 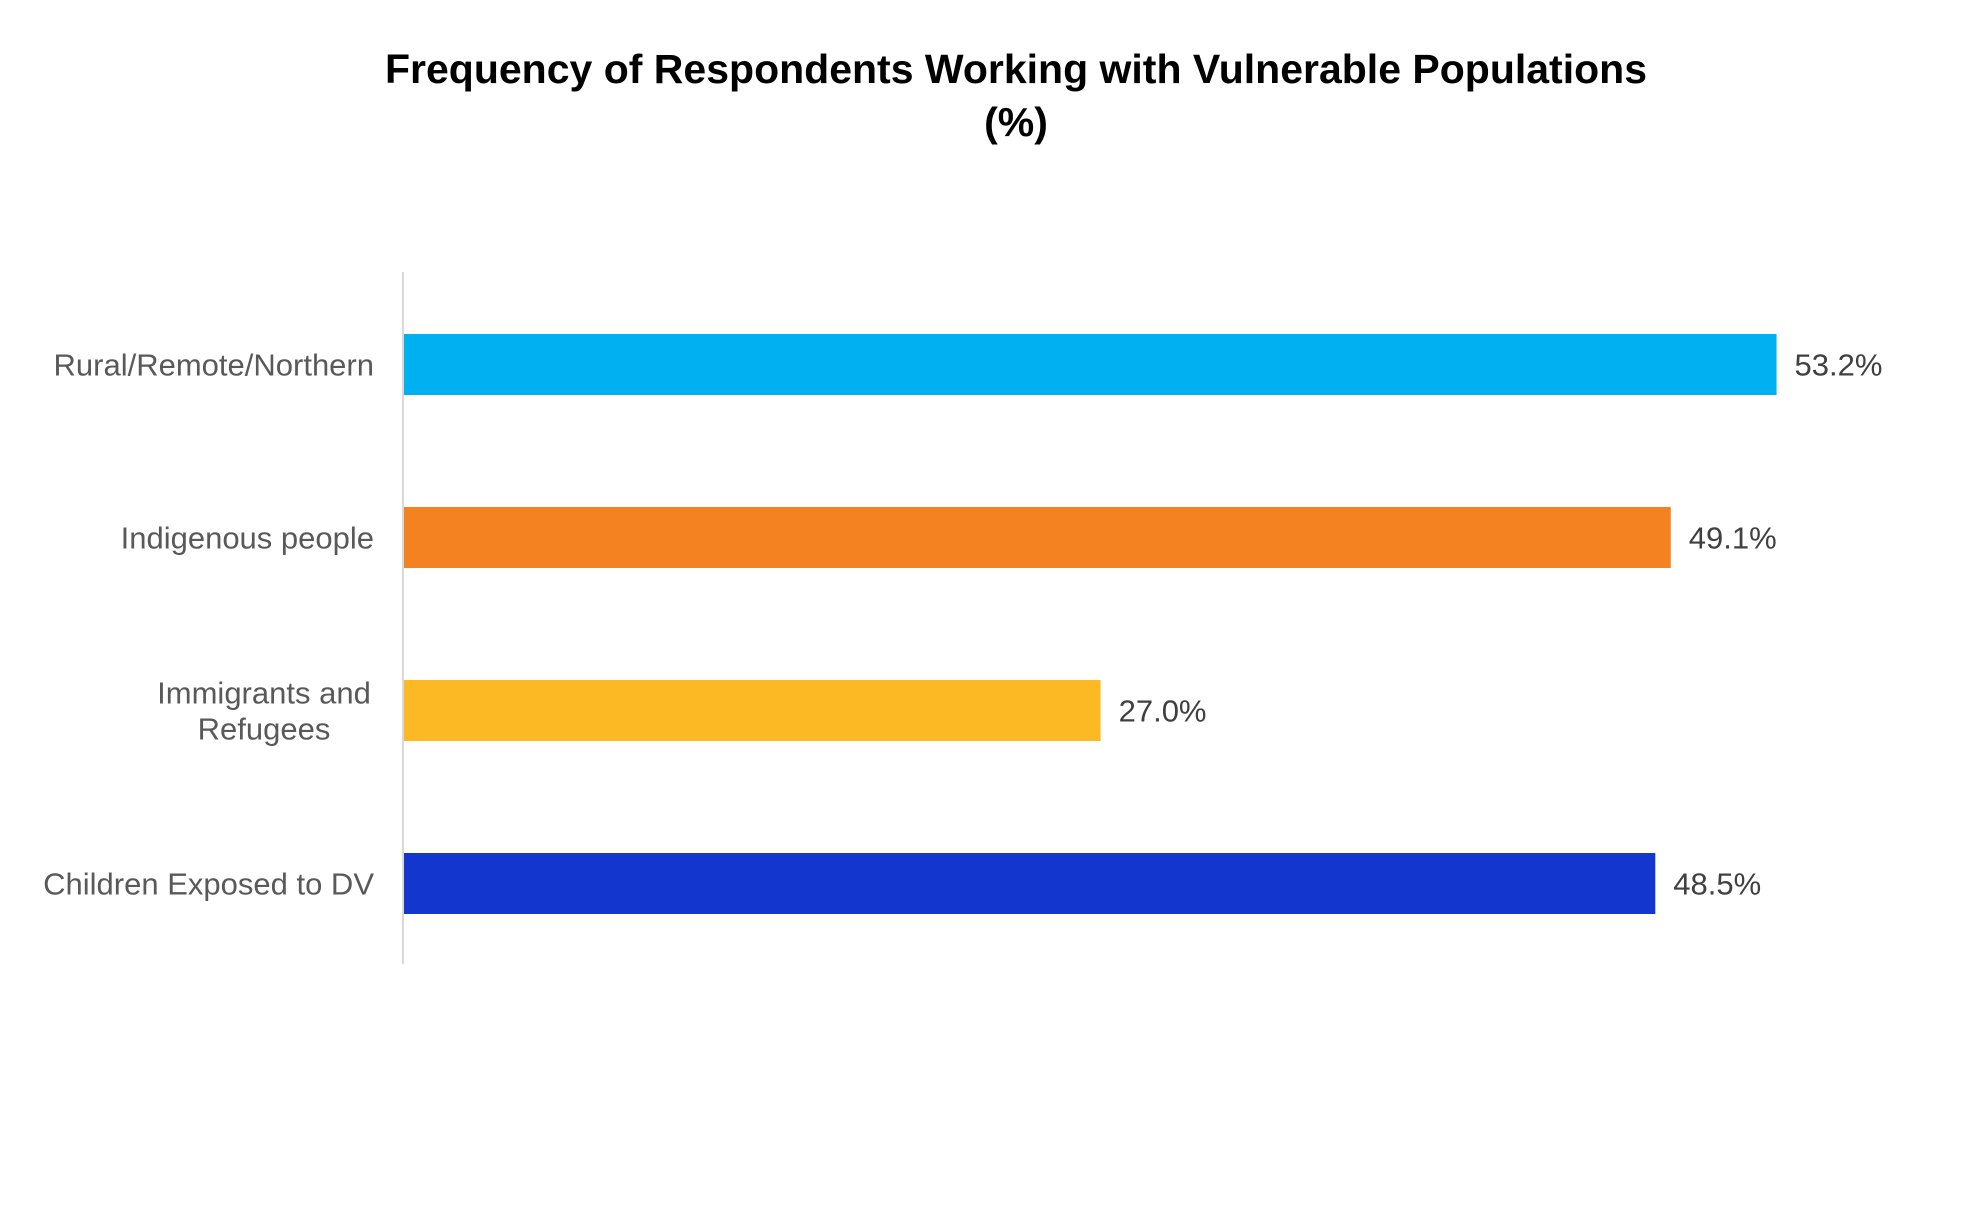 I want to click on data-label: 53.2%, so click(x=1839, y=365).